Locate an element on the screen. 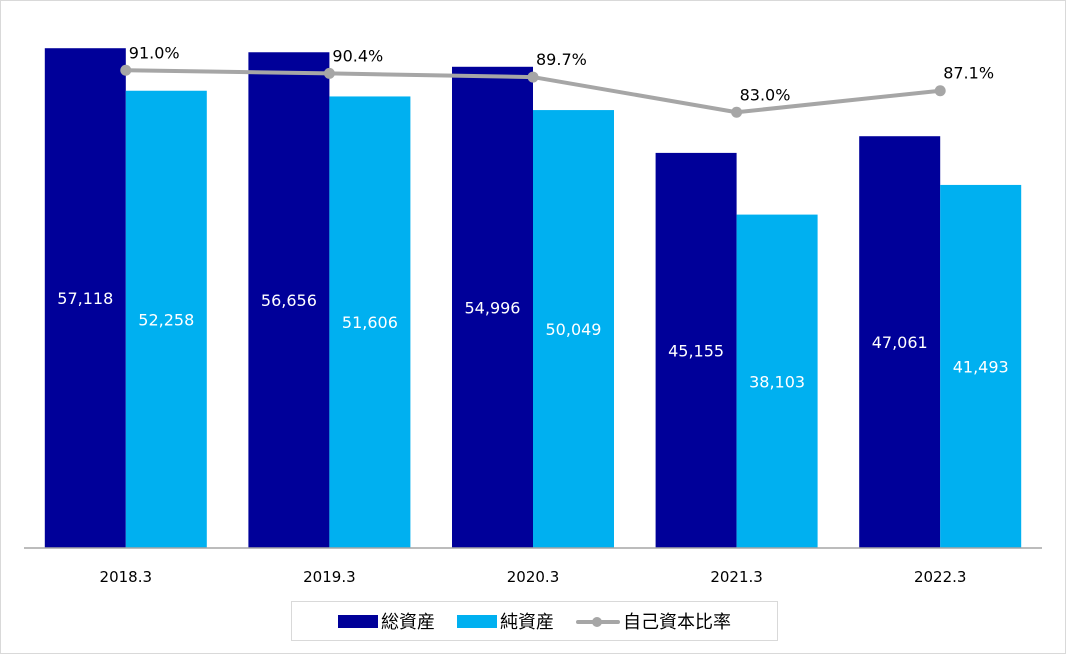  line-data-label: 91.0% is located at coordinates (154, 52).